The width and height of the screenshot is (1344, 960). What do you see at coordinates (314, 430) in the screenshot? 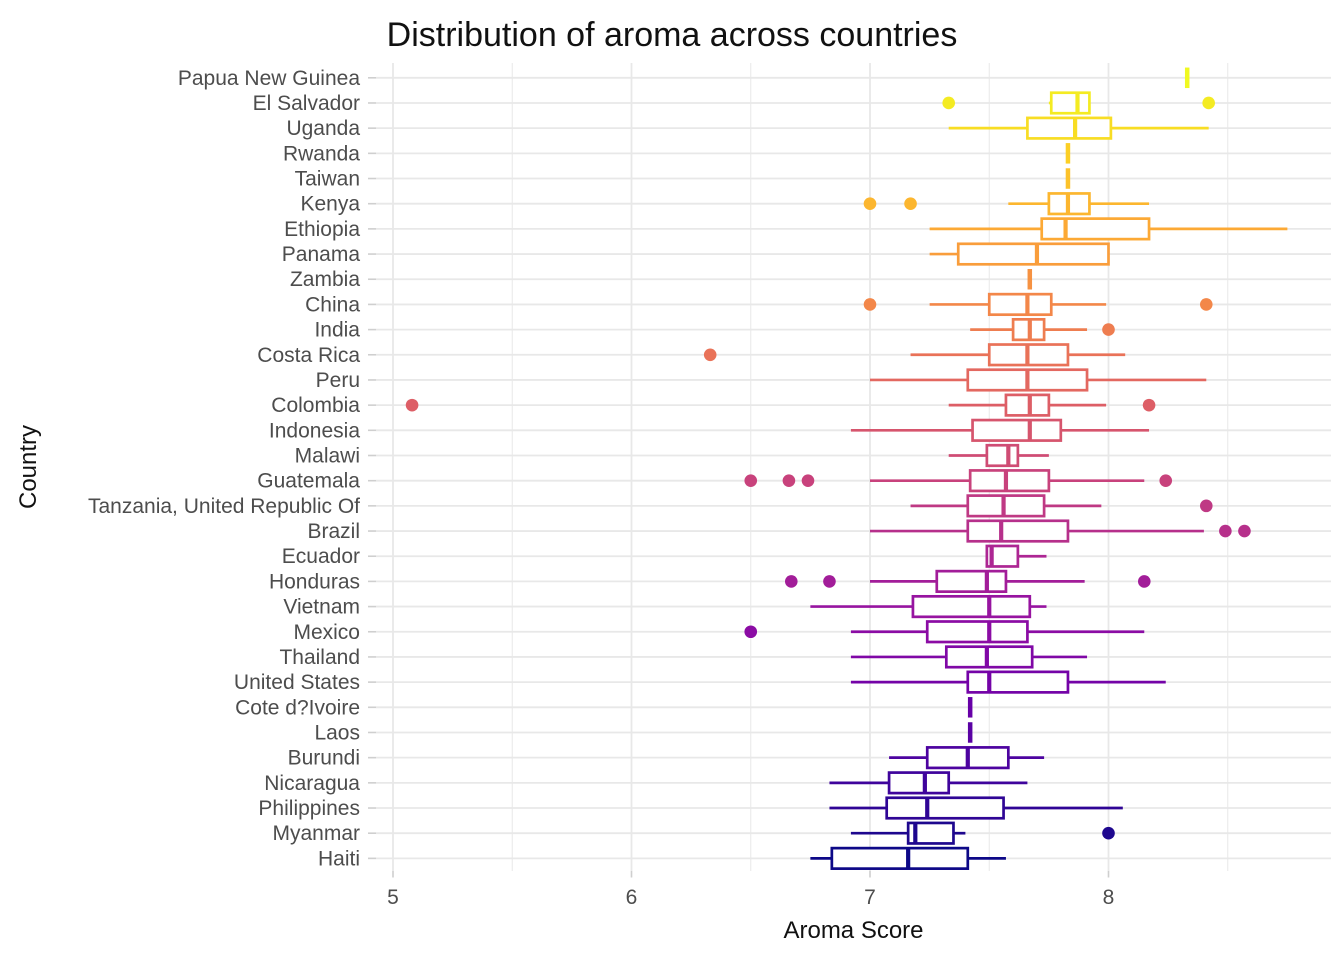
I see `y-axis-label: Indonesia` at bounding box center [314, 430].